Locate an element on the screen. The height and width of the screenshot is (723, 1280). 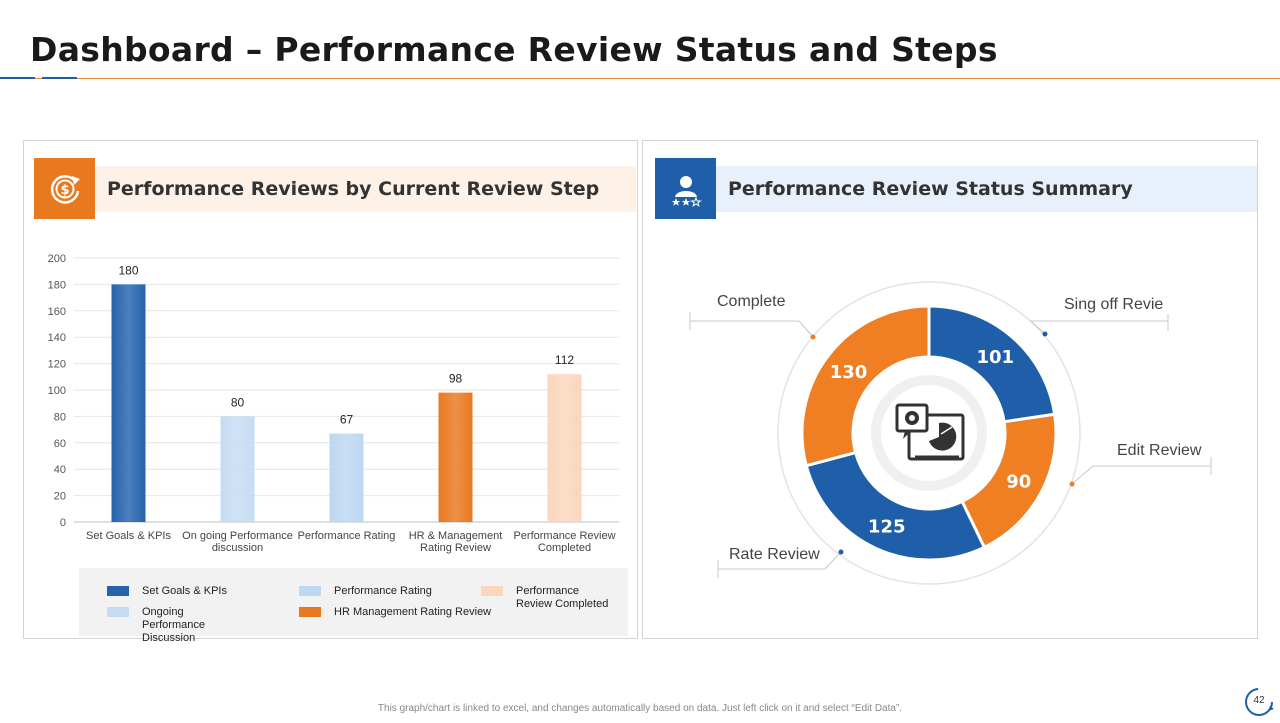
y-tick-label: 200 is located at coordinates (57, 259).